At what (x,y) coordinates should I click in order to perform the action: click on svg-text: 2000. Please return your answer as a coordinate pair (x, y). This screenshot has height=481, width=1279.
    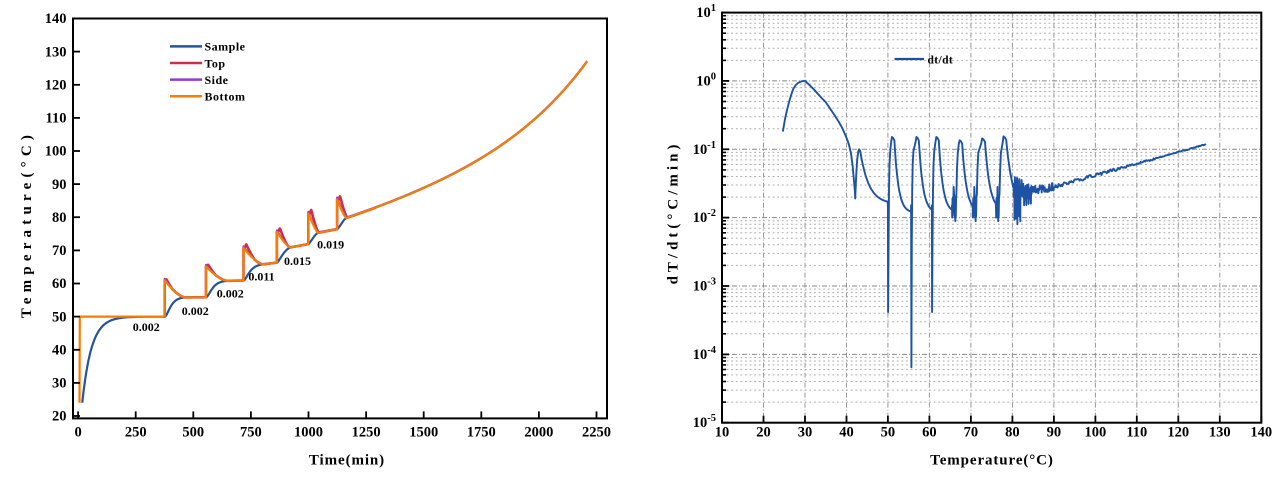
    Looking at the image, I should click on (538, 433).